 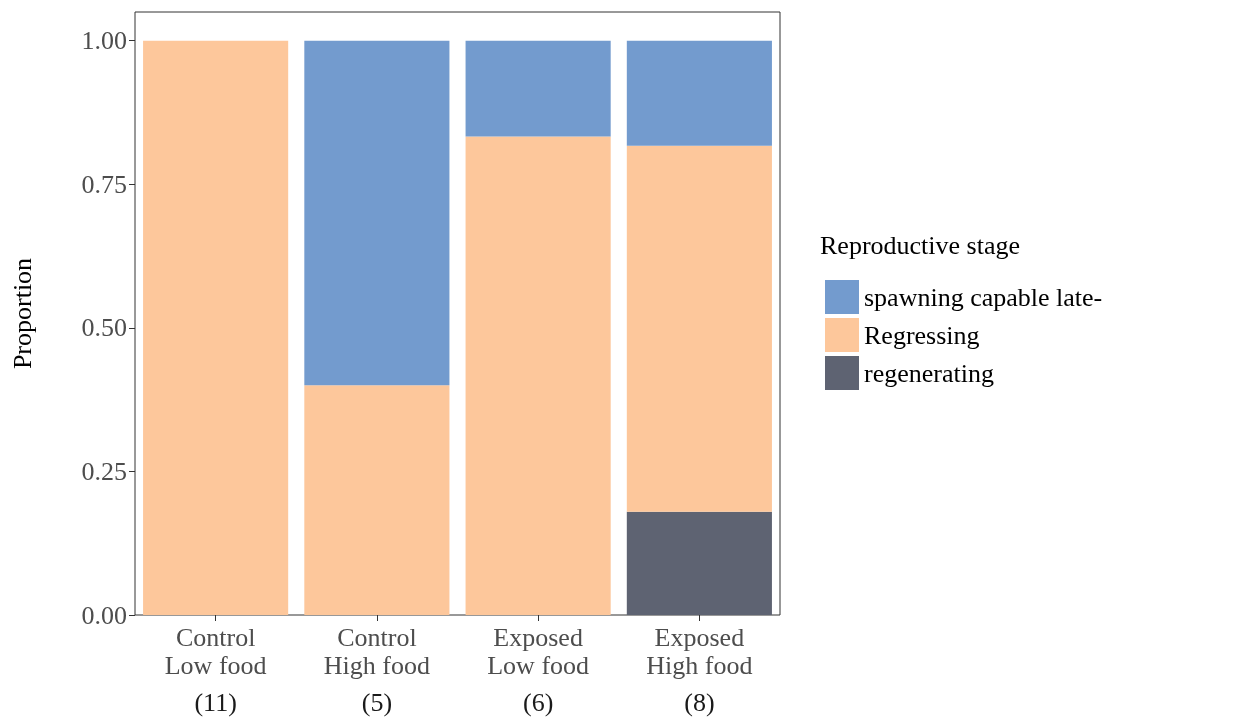 I want to click on legend-label: spawning capable late-, so click(x=983, y=297).